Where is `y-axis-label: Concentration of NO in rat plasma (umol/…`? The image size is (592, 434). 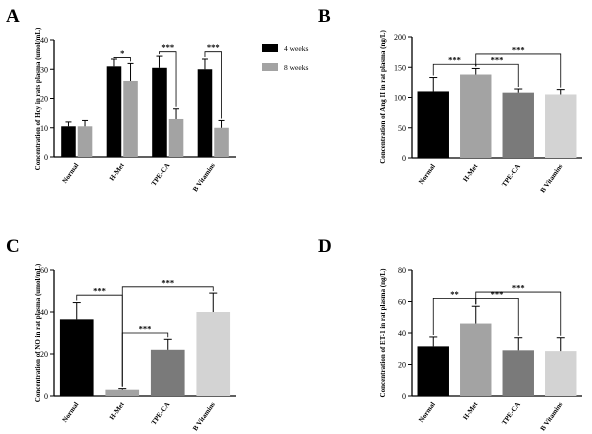 y-axis-label: Concentration of NO in rat plasma (umol/… is located at coordinates (38, 332).